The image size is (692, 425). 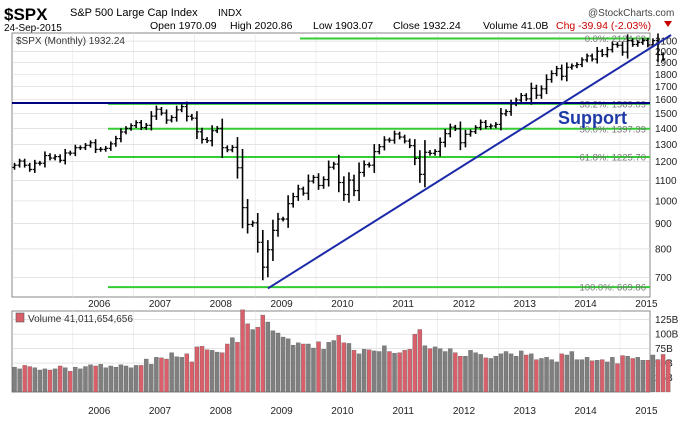 What do you see at coordinates (603, 26) in the screenshot?
I see `change-value: Chg -39.94 (-2.03%)` at bounding box center [603, 26].